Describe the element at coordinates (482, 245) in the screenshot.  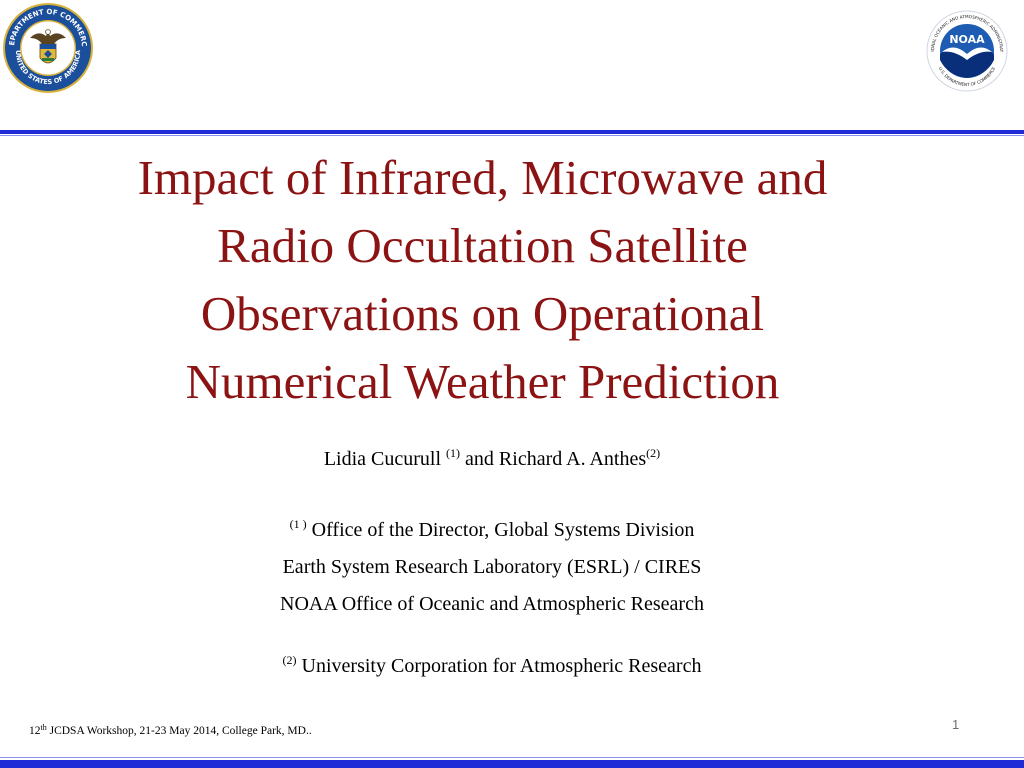
I see `title-line: Radio Occultation Satellite` at that location.